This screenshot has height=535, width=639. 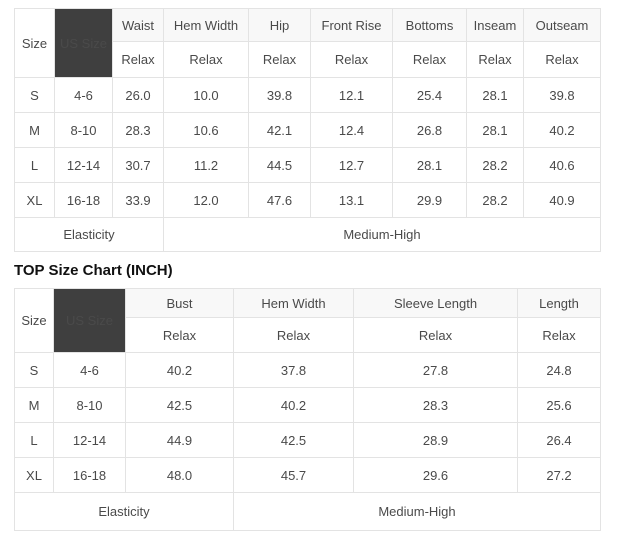 What do you see at coordinates (562, 25) in the screenshot?
I see `column-header-outseam: Outseam` at bounding box center [562, 25].